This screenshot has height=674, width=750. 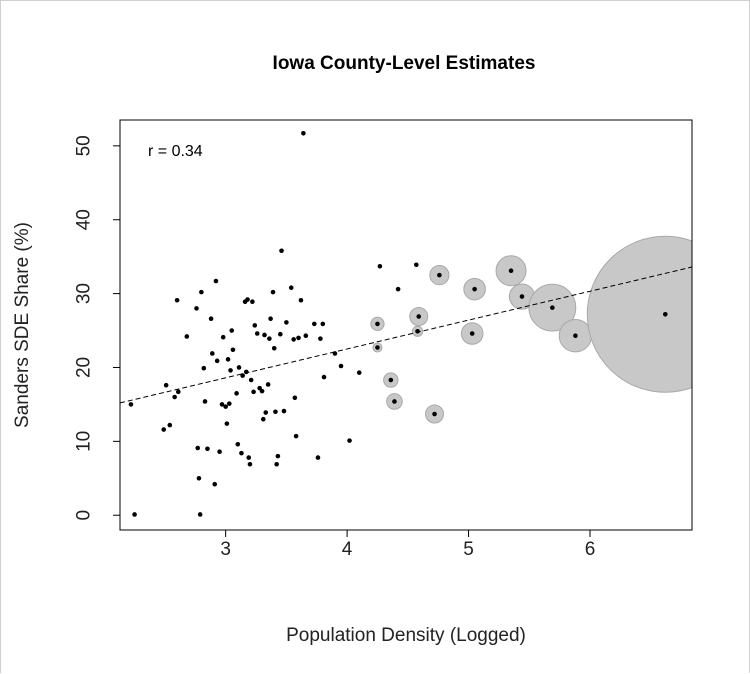 What do you see at coordinates (175, 151) in the screenshot?
I see `correlation-annotation: r = 0.34` at bounding box center [175, 151].